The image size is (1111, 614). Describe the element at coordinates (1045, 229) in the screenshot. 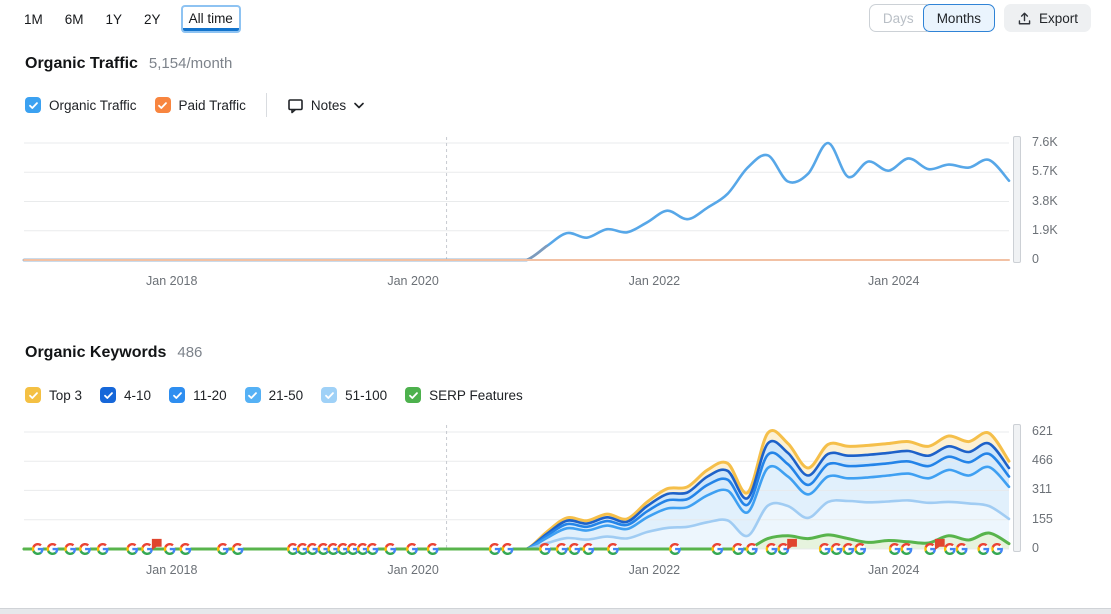

I see `y-axis-tick-chart1: 1.9K` at that location.